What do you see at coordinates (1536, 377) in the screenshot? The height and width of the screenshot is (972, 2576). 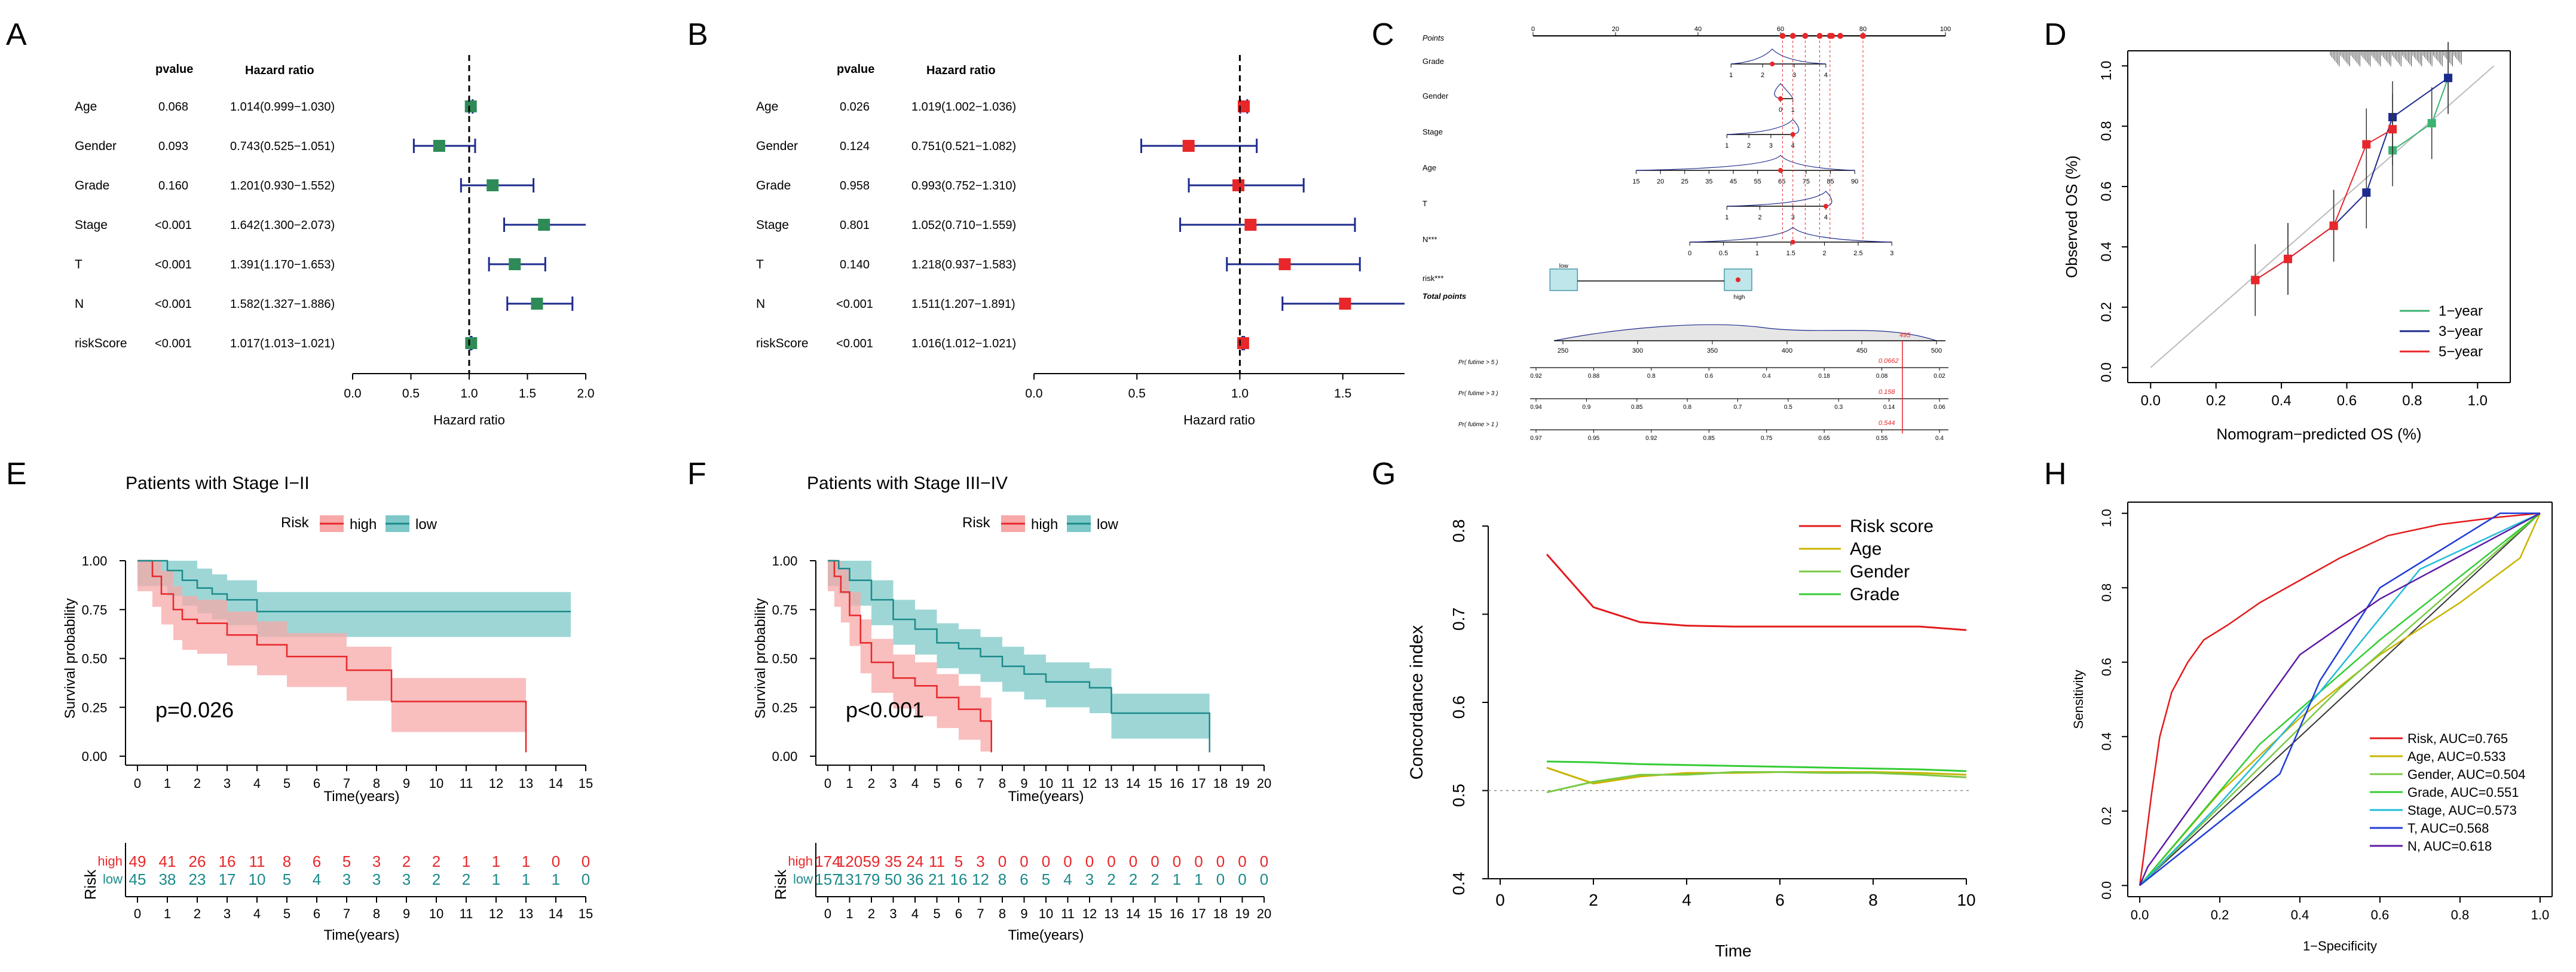 I see `nomogram-C-prob-tick-label: 0.92` at bounding box center [1536, 377].